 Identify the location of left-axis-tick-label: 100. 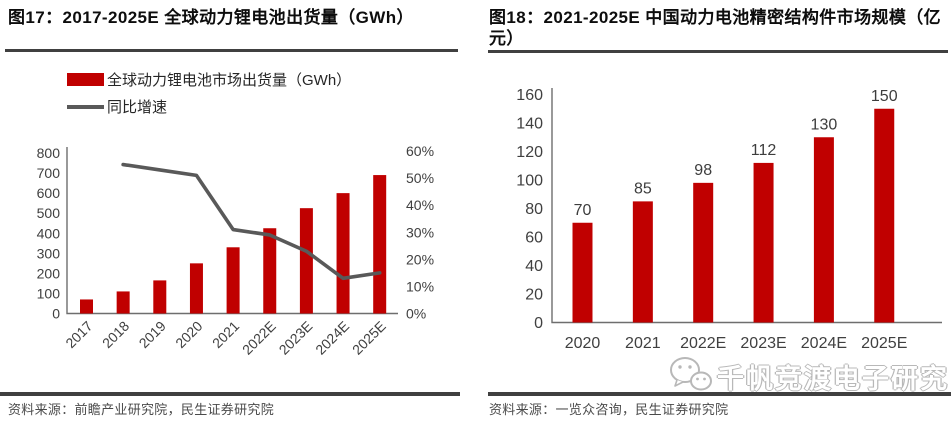
(49, 293).